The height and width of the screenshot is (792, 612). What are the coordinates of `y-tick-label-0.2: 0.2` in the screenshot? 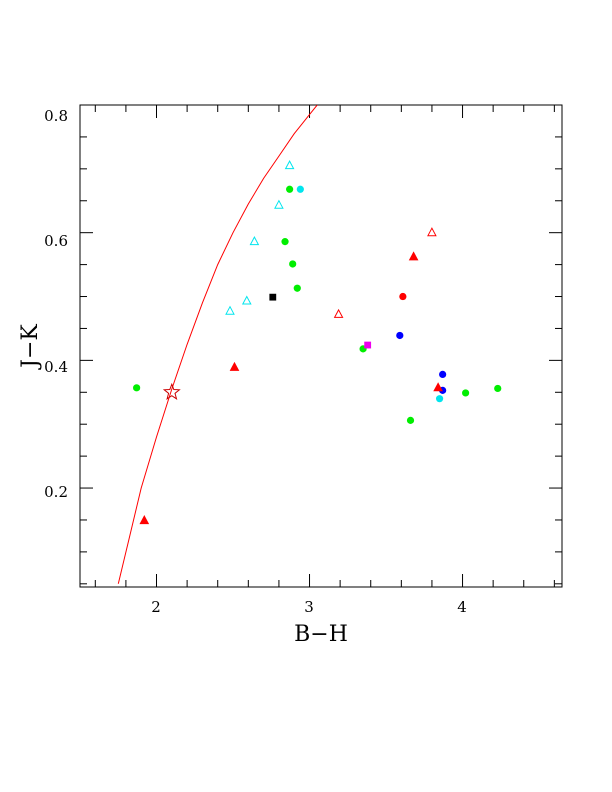 It's located at (56, 492).